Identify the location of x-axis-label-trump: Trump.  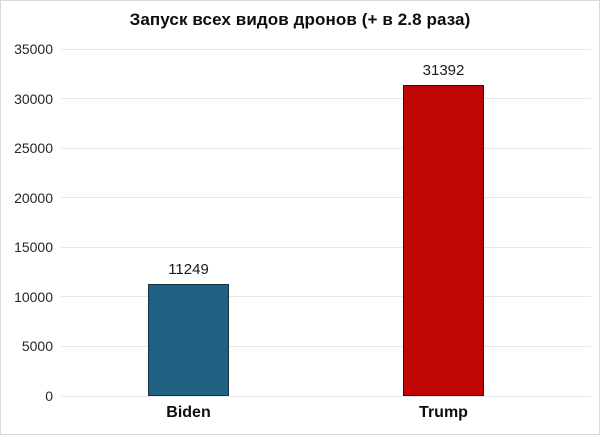
(443, 412).